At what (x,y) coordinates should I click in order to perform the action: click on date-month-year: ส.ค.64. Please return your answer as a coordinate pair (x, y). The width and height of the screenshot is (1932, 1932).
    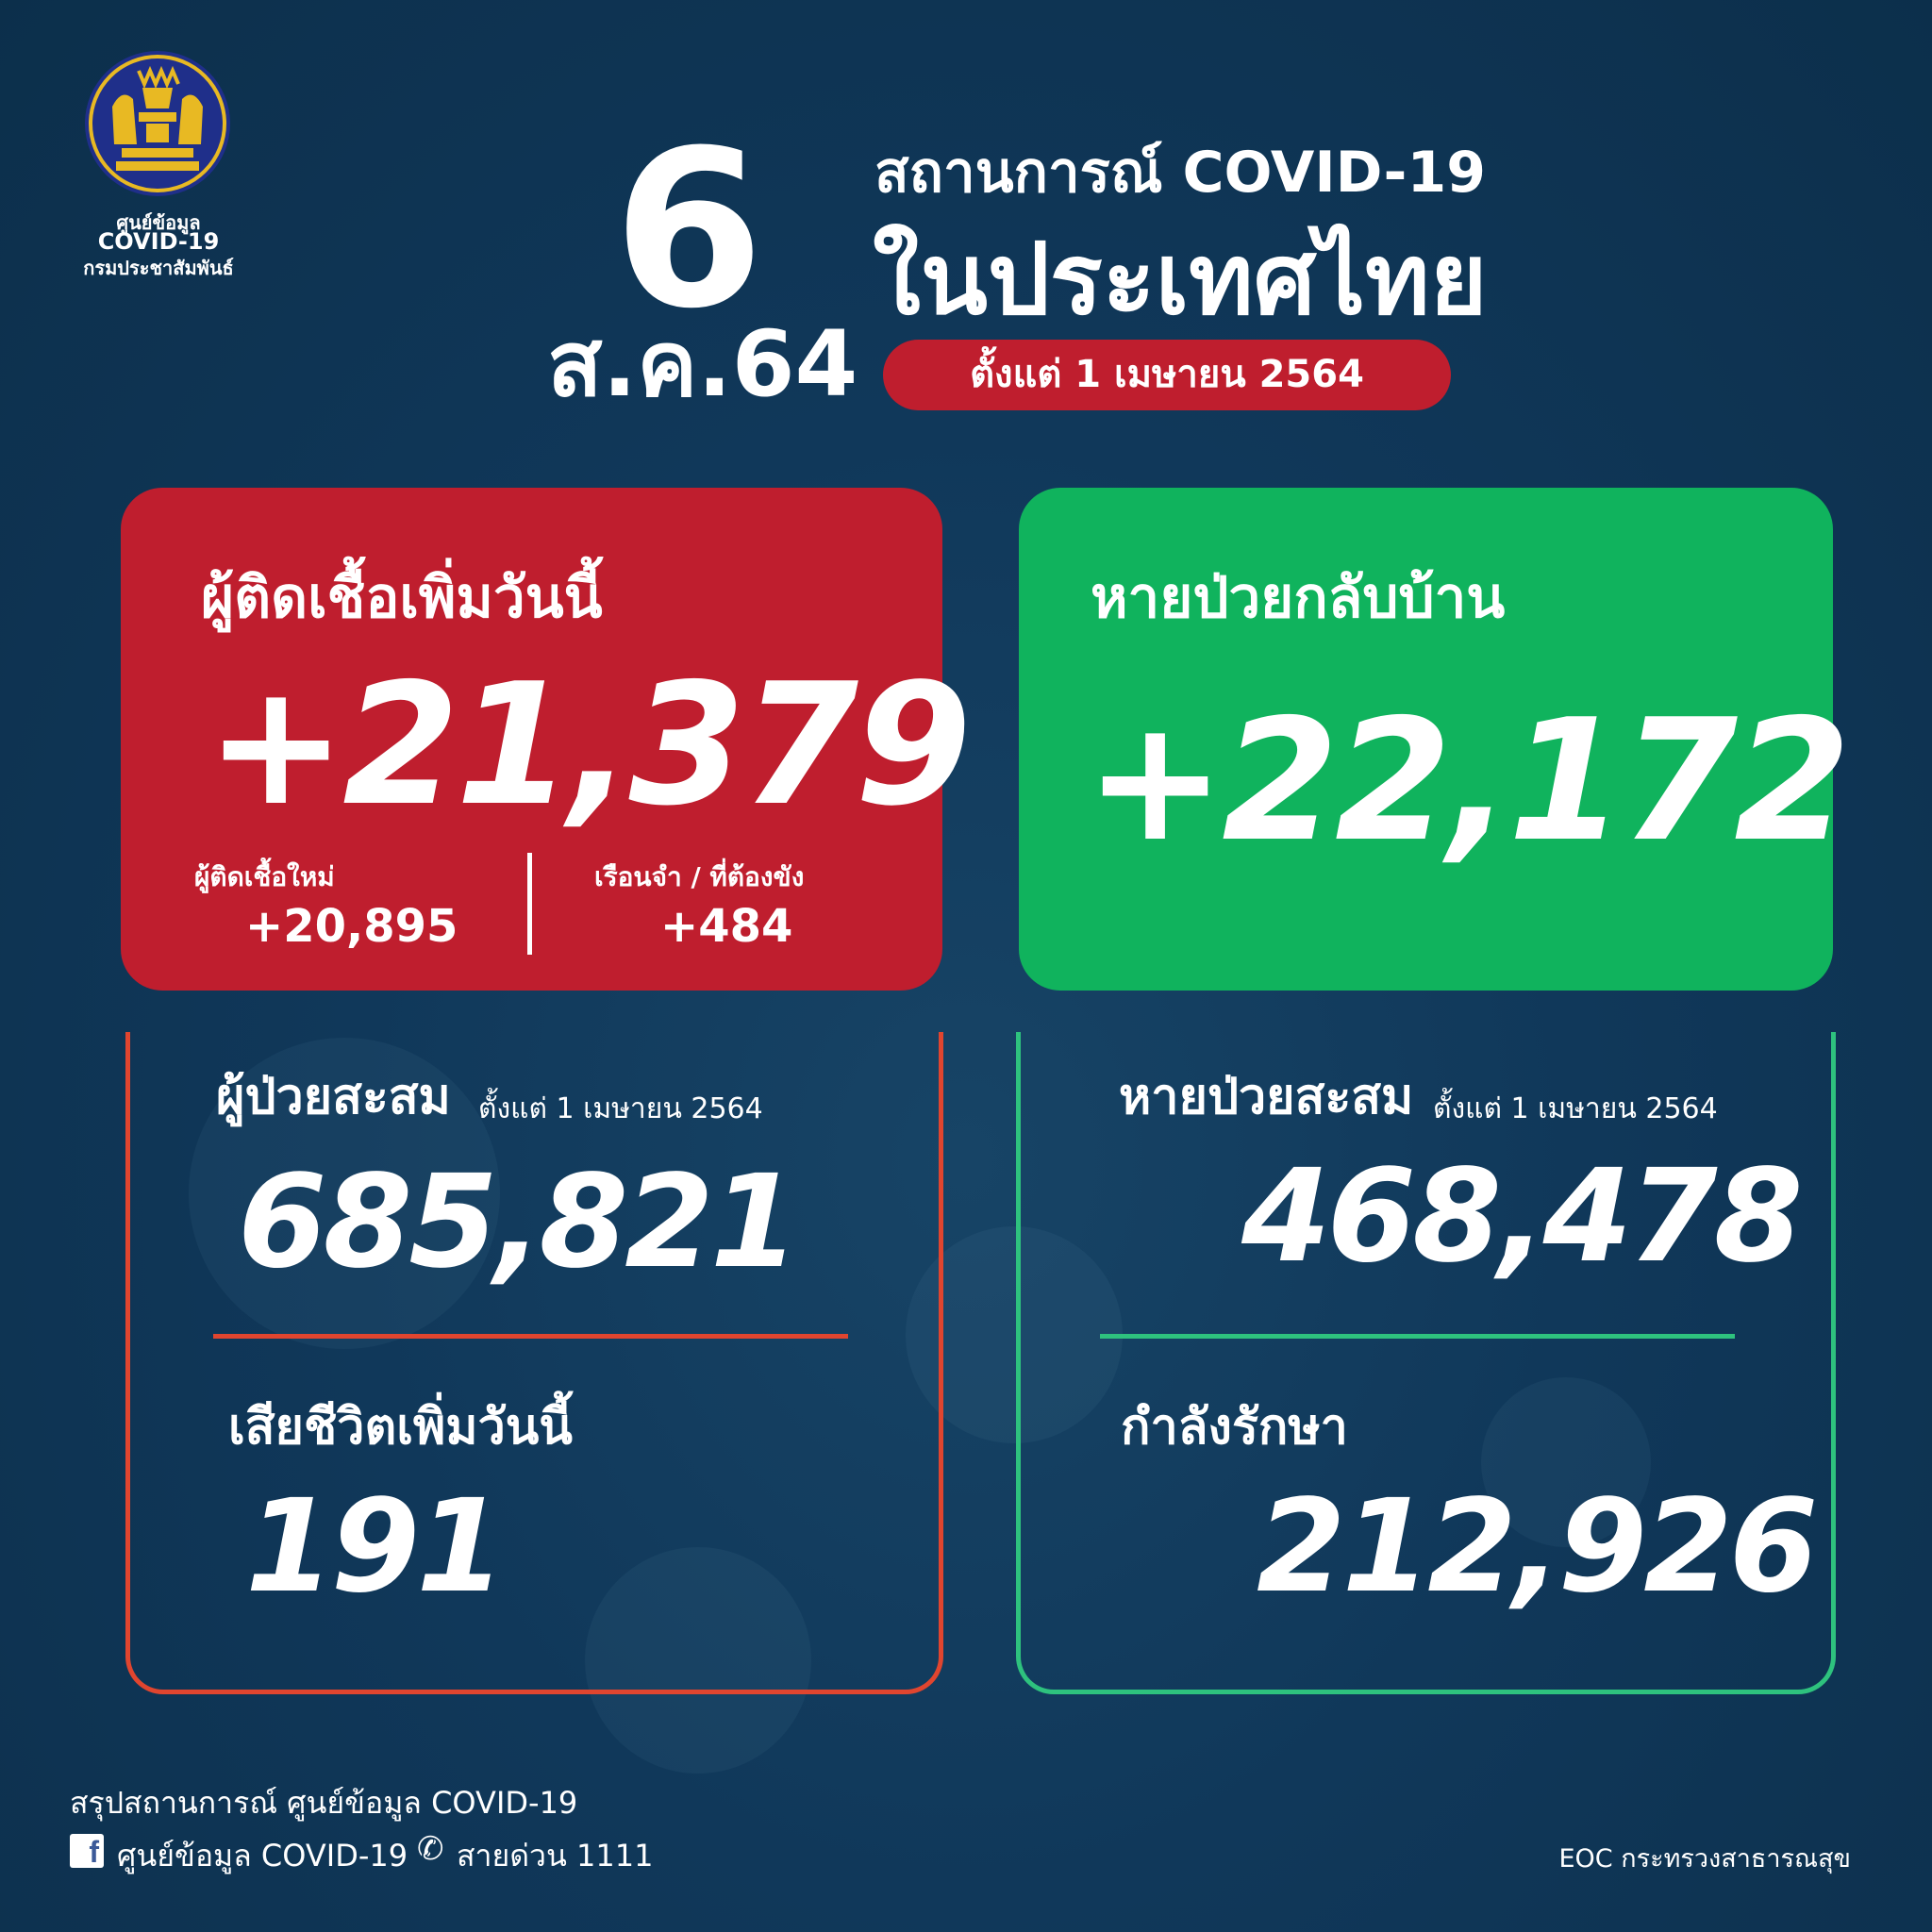
    Looking at the image, I should click on (703, 364).